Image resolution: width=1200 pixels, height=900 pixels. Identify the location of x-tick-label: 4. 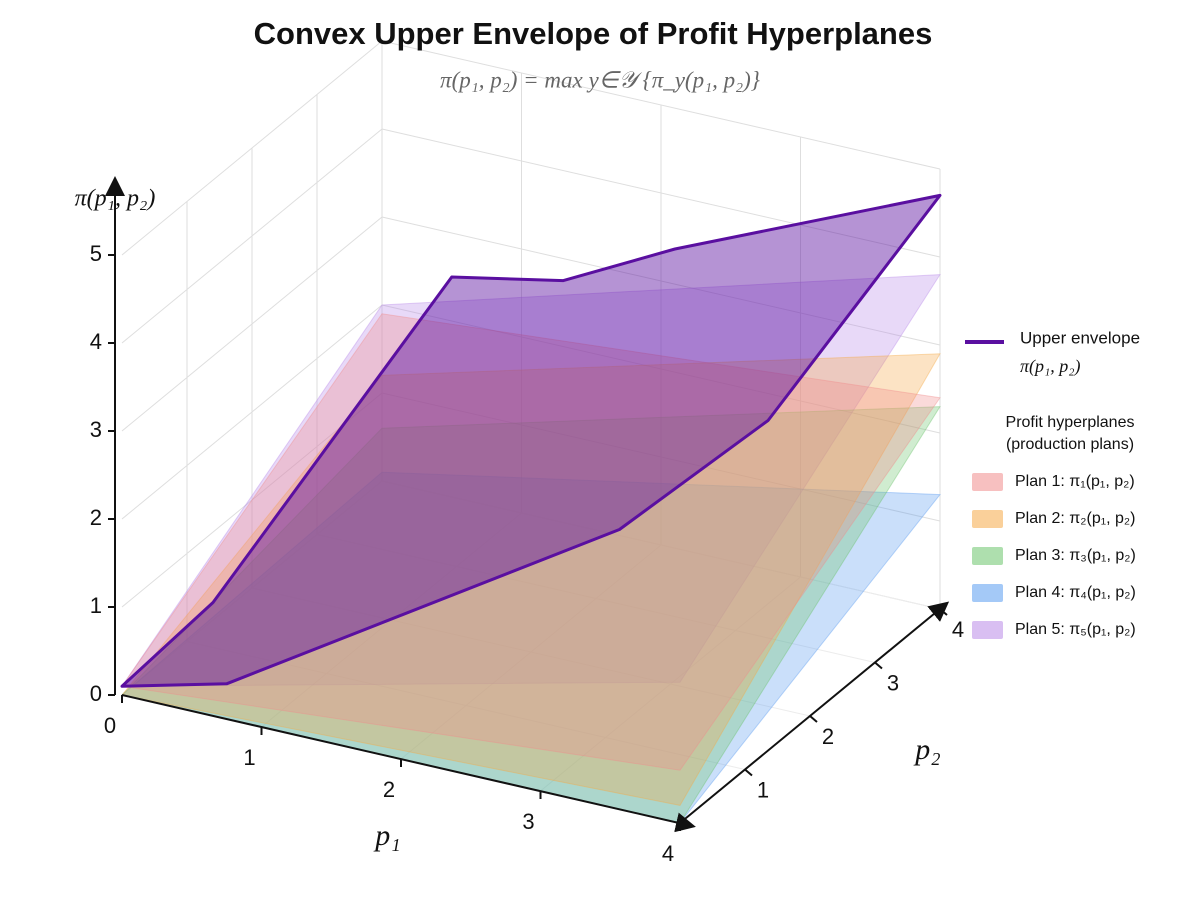
(668, 853).